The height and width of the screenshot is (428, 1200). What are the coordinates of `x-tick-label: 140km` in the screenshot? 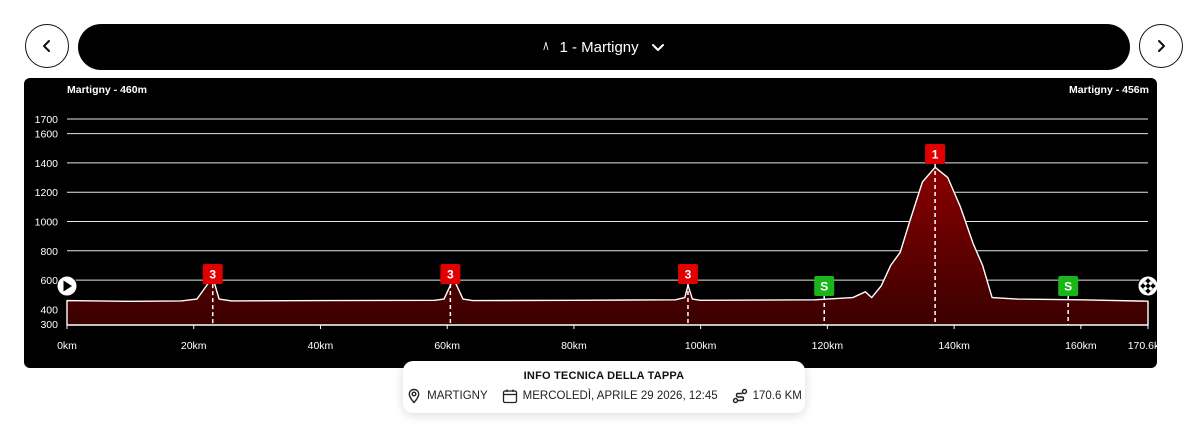 It's located at (954, 346).